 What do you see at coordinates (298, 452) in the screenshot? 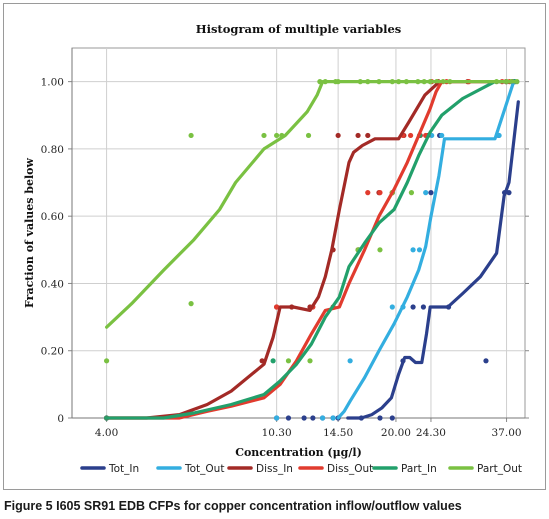
I see `x-axis-label: Concentration (μg/l)` at bounding box center [298, 452].